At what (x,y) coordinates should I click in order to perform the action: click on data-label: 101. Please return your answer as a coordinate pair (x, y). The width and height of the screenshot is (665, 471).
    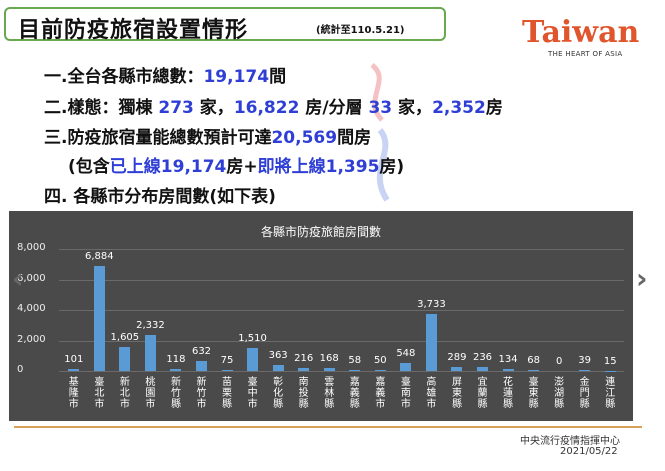
    Looking at the image, I should click on (74, 360).